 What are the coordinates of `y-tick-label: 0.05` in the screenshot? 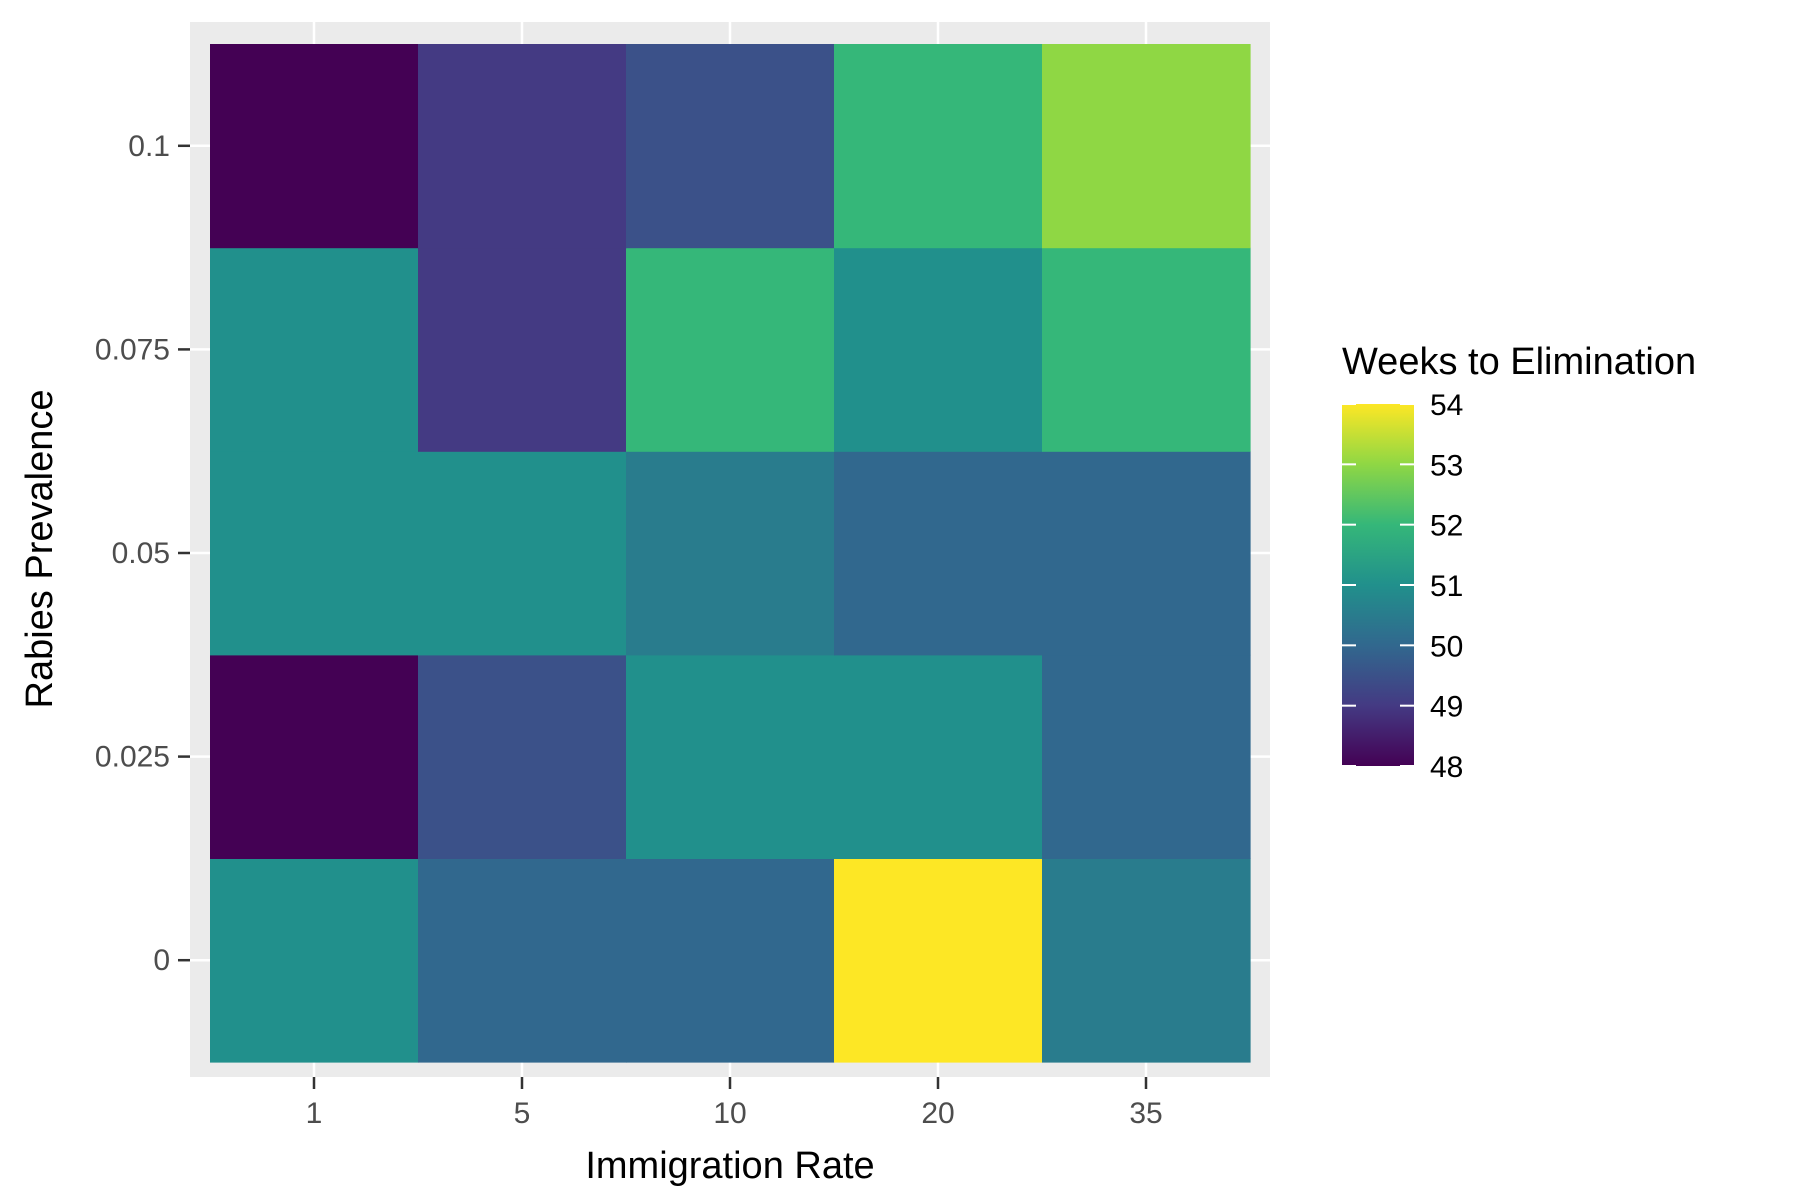 It's located at (141, 553).